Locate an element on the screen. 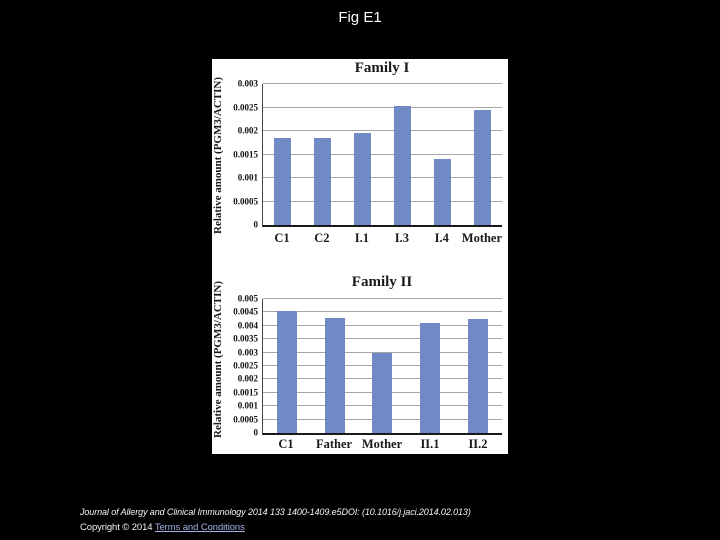 Image resolution: width=720 pixels, height=540 pixels. chart-title: Family II is located at coordinates (382, 282).